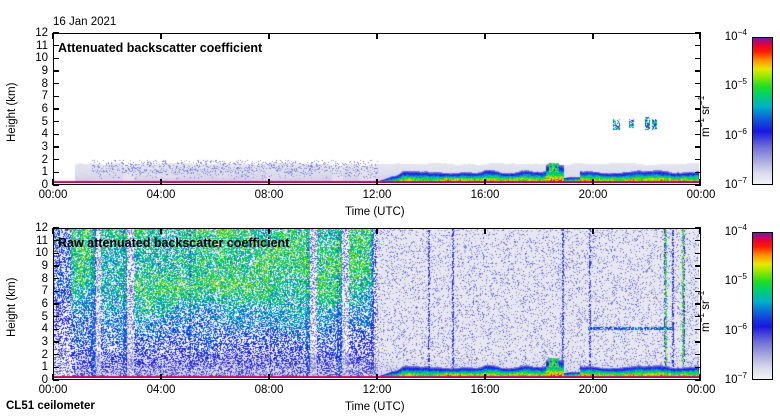 The height and width of the screenshot is (420, 780). I want to click on panel-title-attenuated-backscatter: Attenuated backscatter coefficient, so click(160, 48).